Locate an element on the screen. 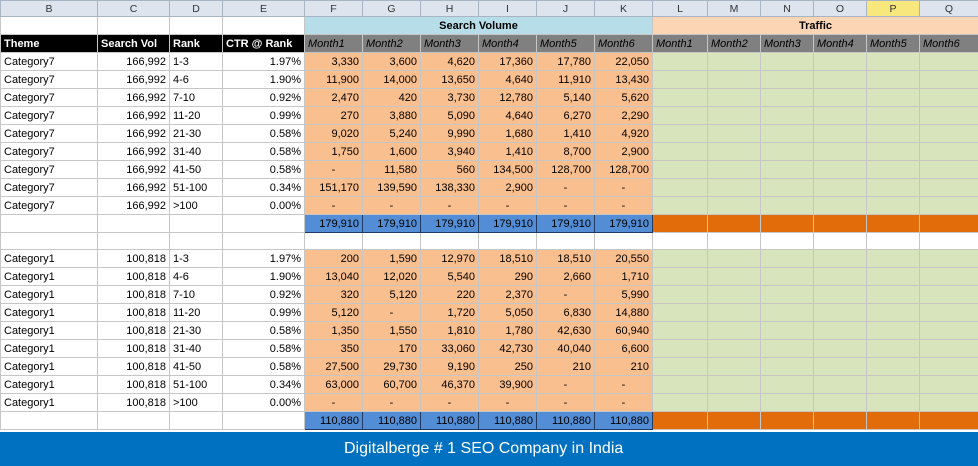  header-theme: Theme is located at coordinates (49, 43).